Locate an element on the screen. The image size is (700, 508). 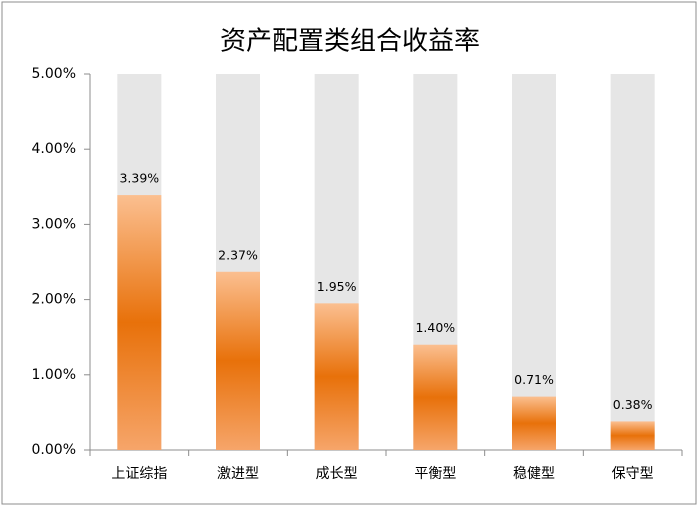
x-tick-label: 成长型 is located at coordinates (337, 474).